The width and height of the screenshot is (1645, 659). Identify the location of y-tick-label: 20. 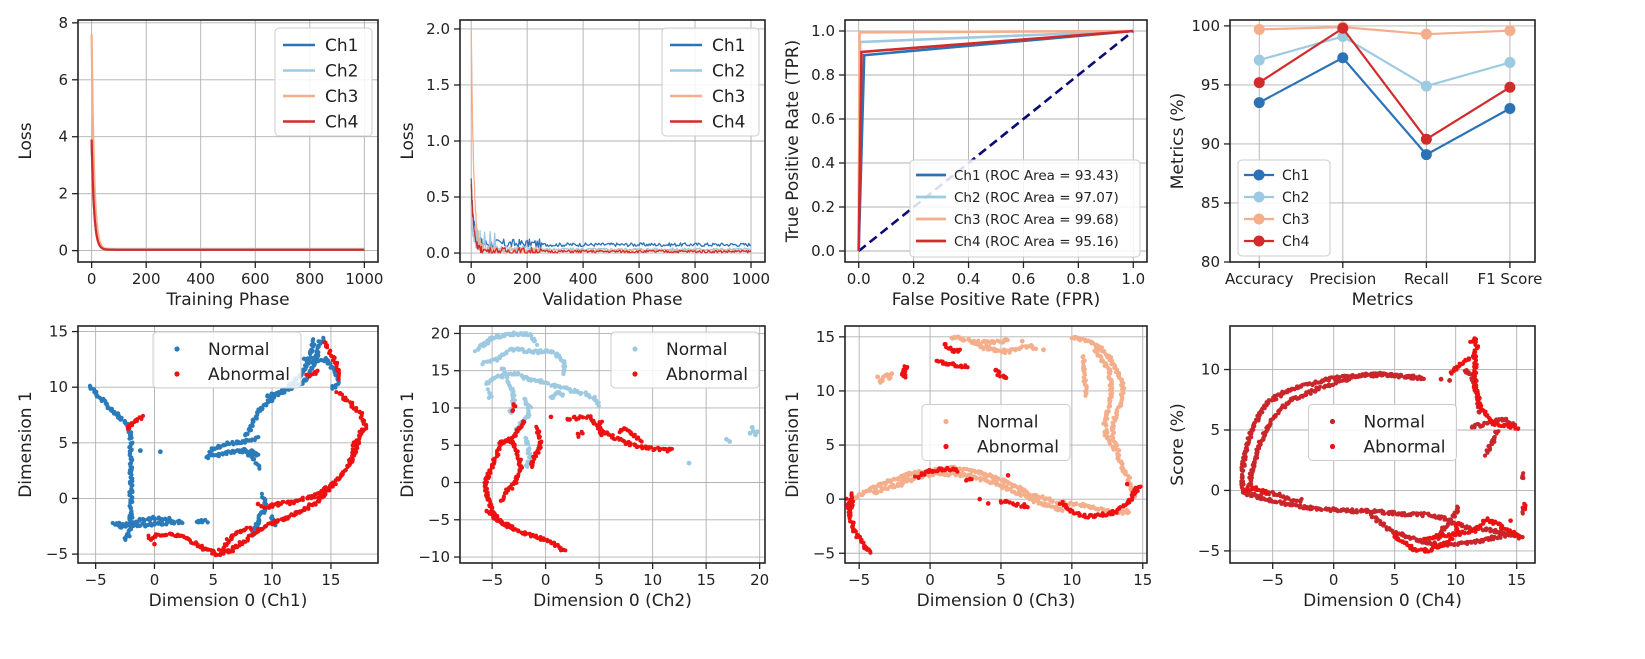
(440, 333).